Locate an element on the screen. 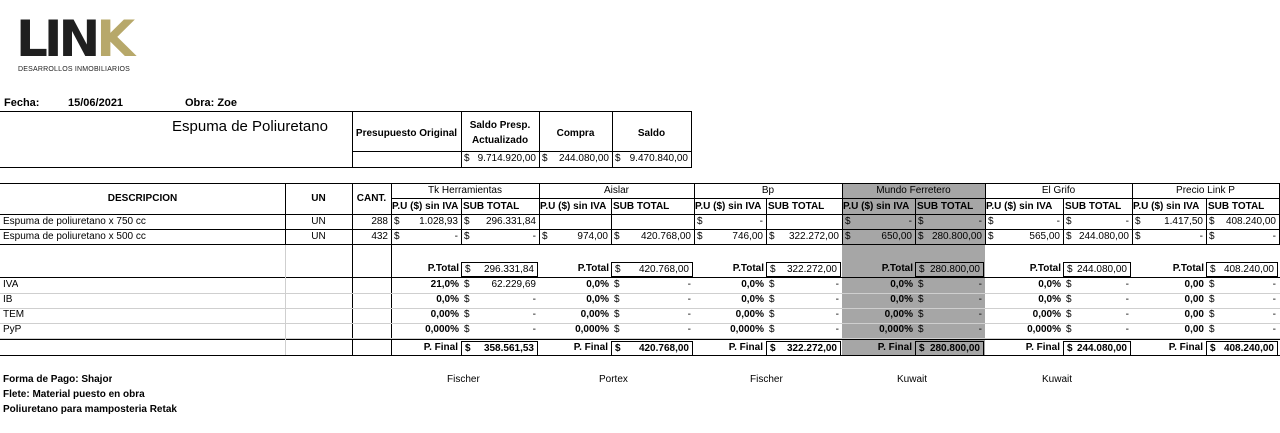 The height and width of the screenshot is (433, 1280). subtotal: $ - is located at coordinates (500, 237).